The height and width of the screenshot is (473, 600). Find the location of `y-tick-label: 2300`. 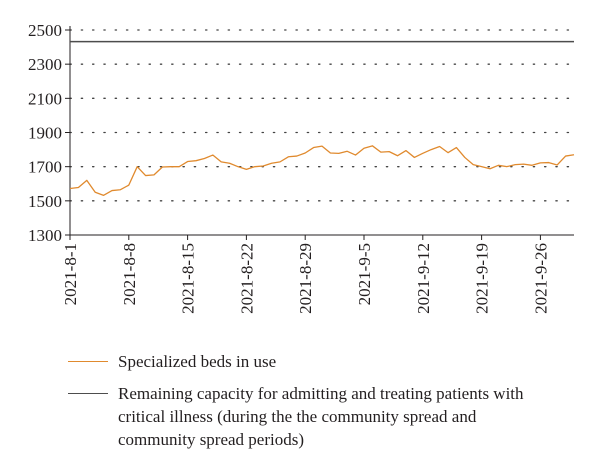

y-tick-label: 2300 is located at coordinates (45, 64).